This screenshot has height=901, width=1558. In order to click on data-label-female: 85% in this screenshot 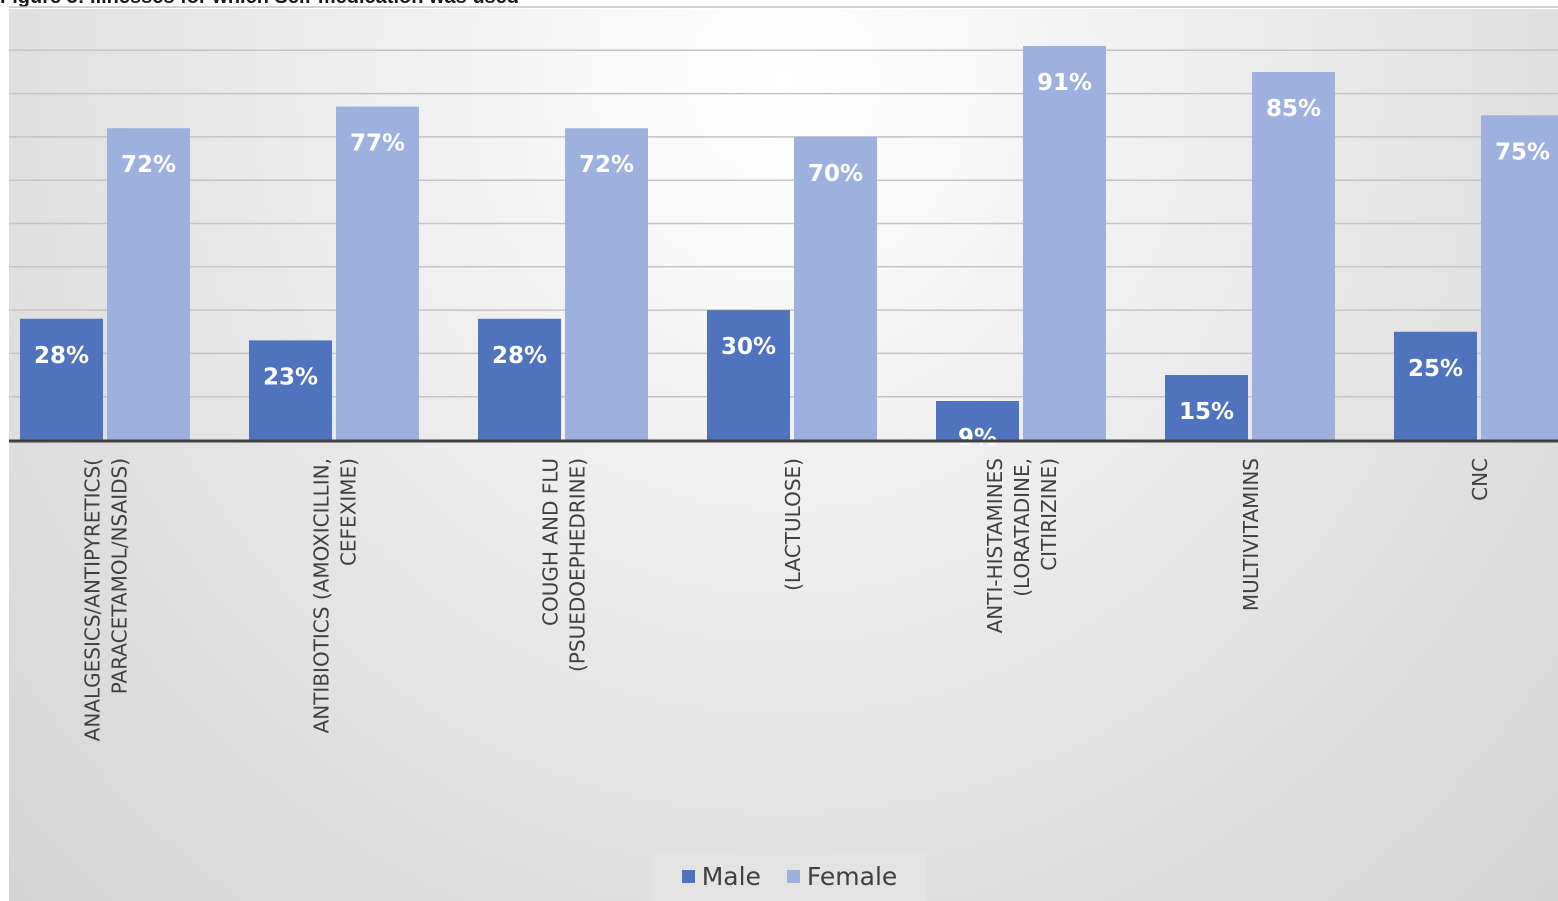, I will do `click(1293, 109)`.